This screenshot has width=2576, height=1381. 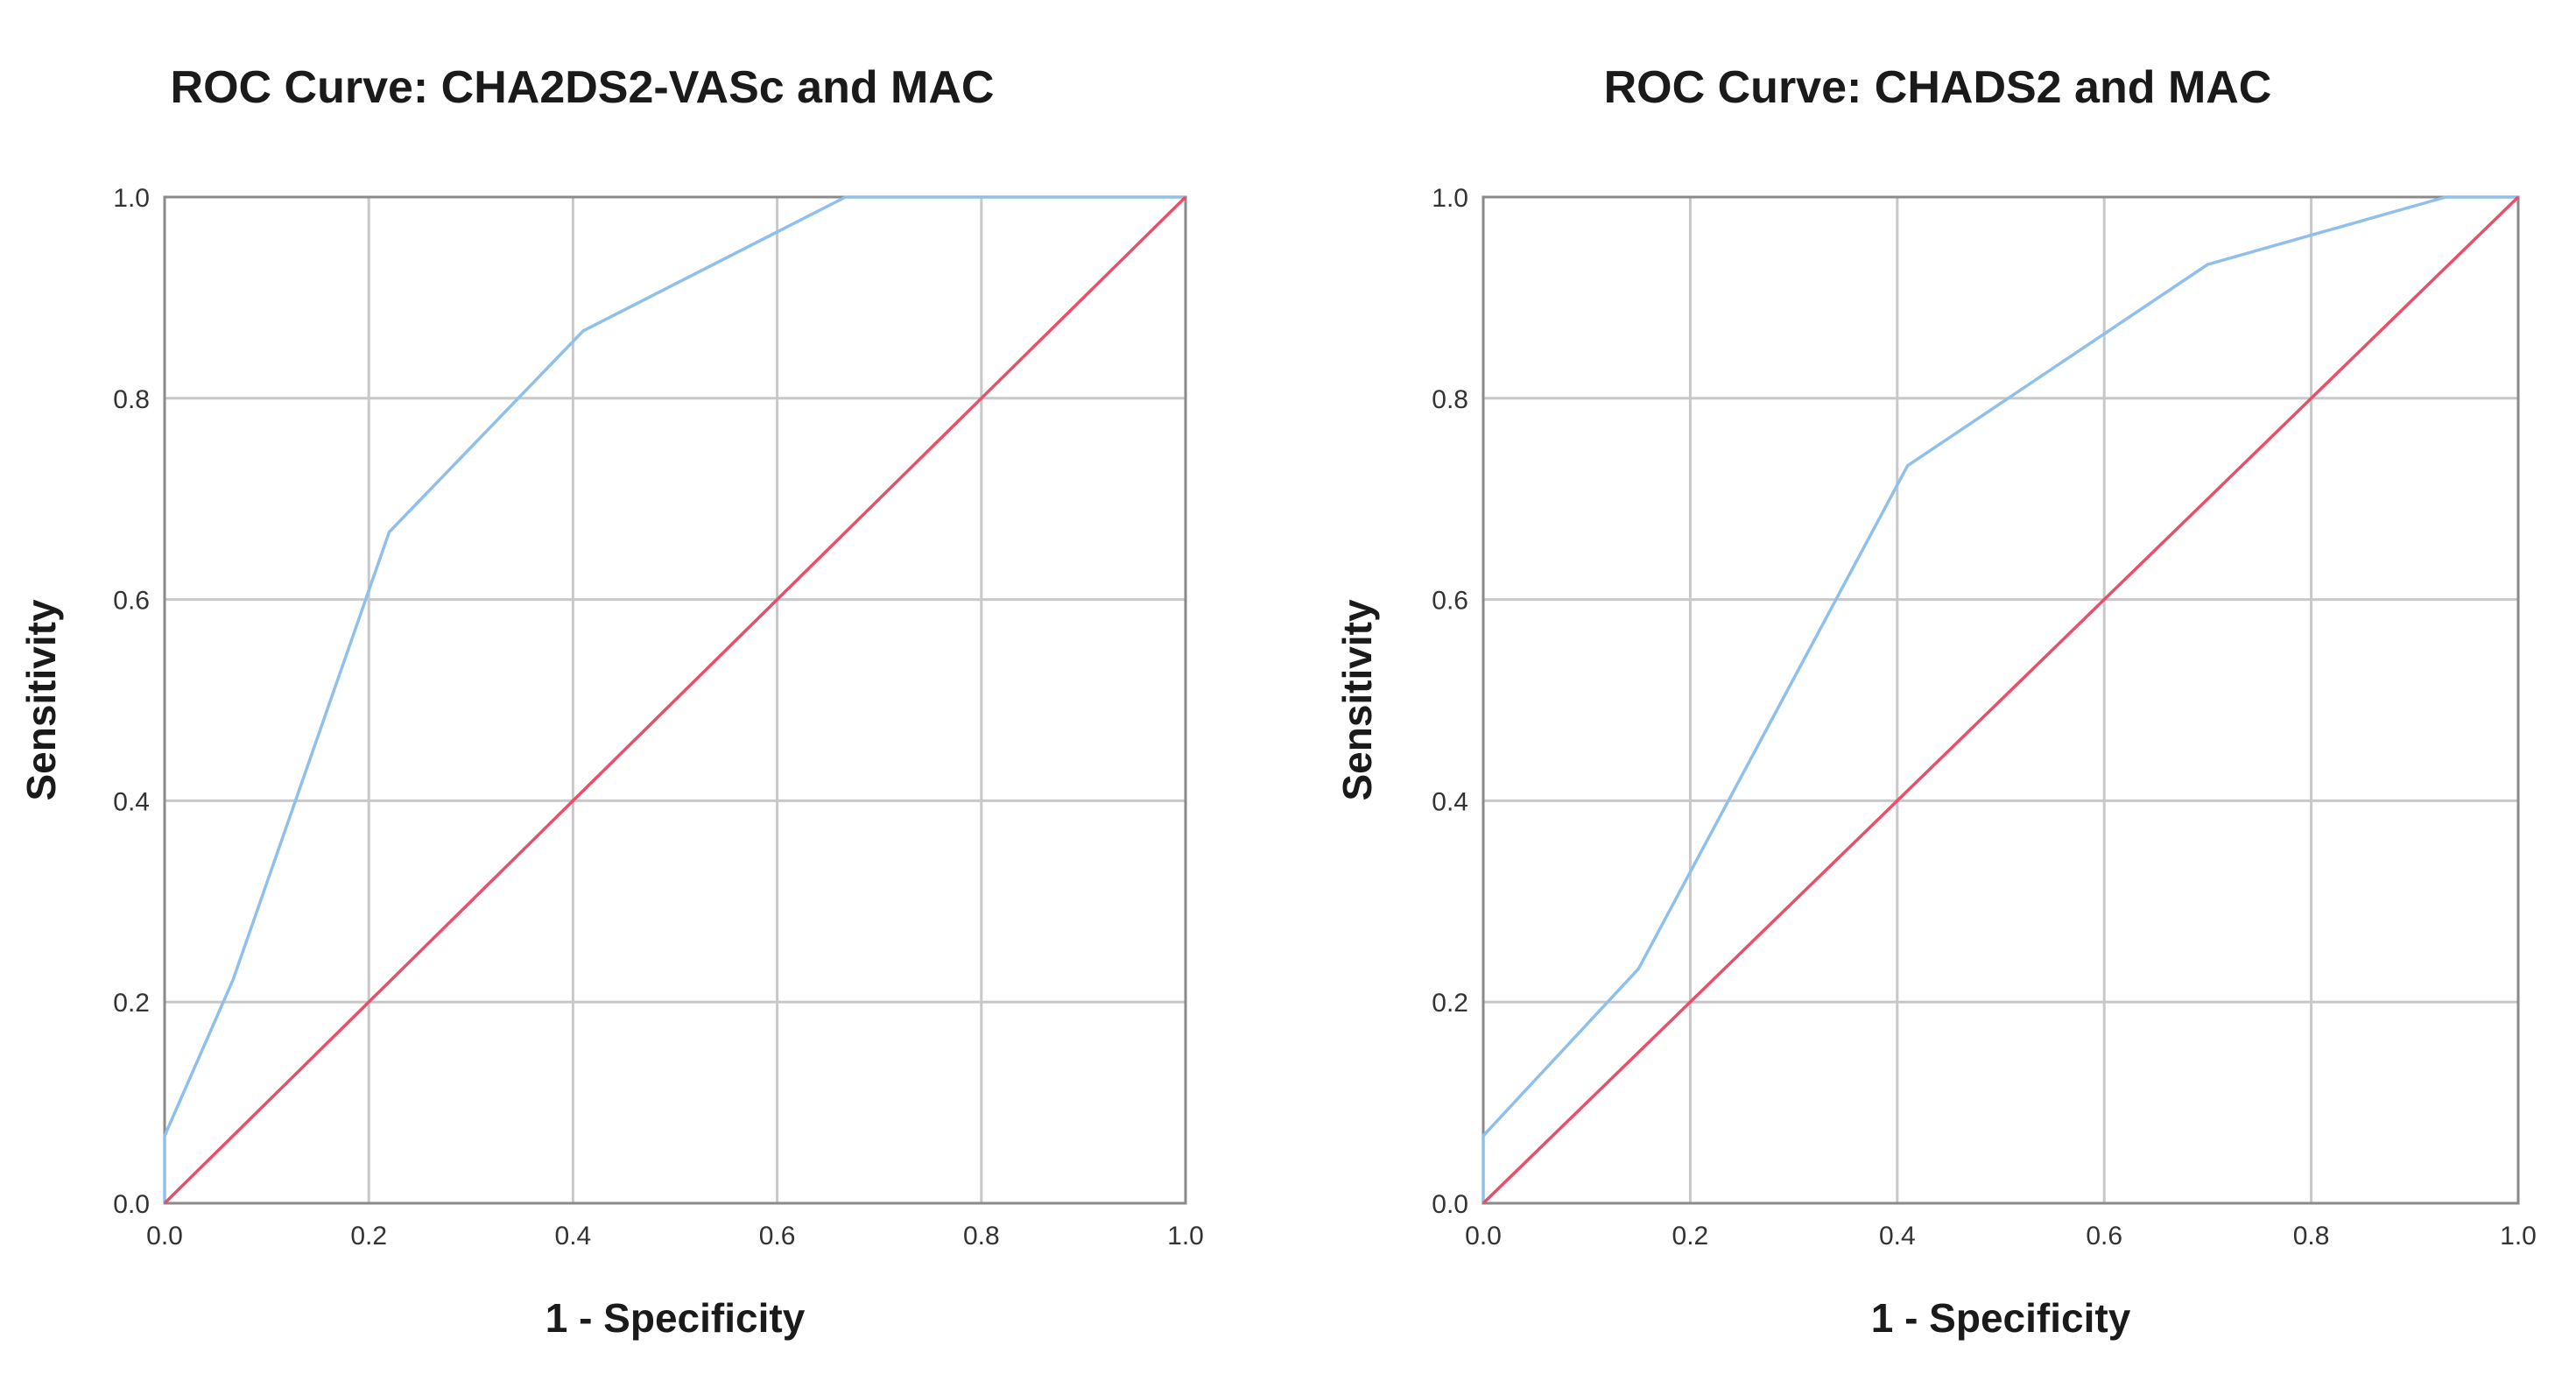 What do you see at coordinates (1938, 87) in the screenshot?
I see `chart-title: ROC Curve: CHADS2 and MAC` at bounding box center [1938, 87].